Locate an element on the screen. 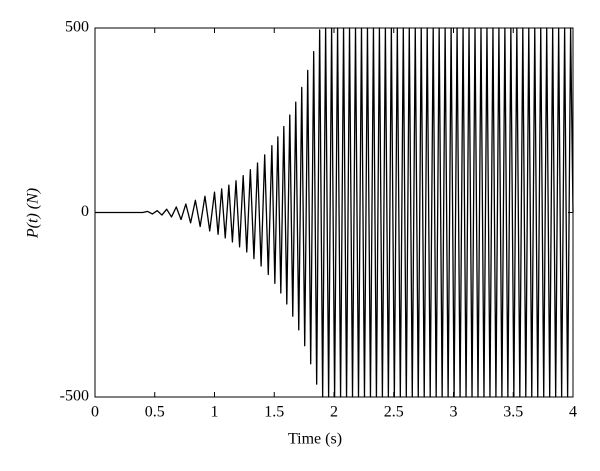 The image size is (600, 471). x-tick-label: 2 is located at coordinates (334, 412).